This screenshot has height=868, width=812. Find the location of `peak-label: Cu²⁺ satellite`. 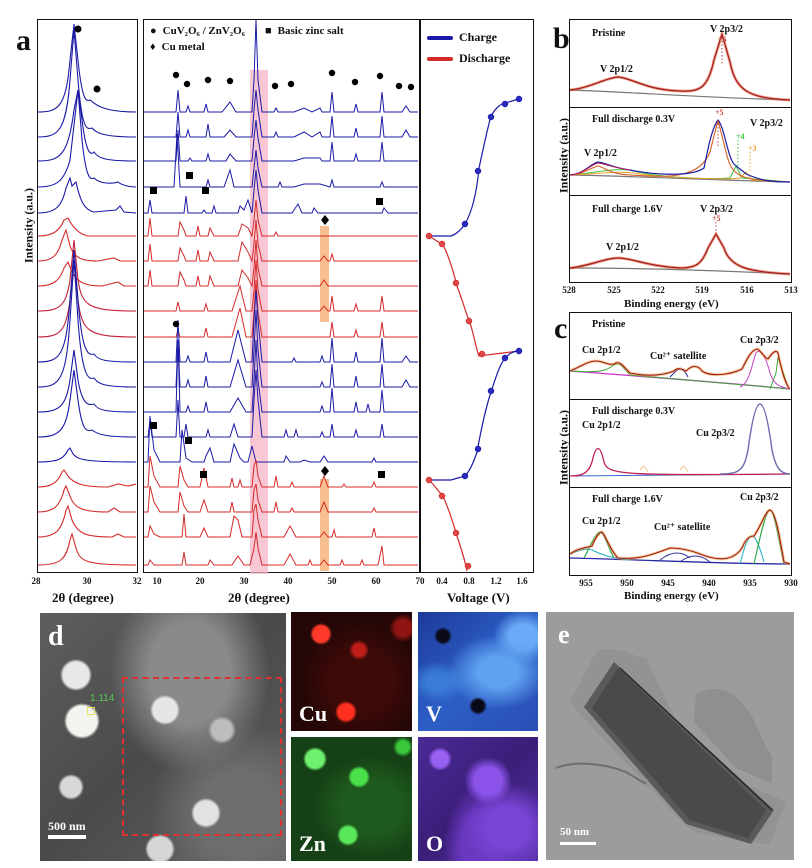

peak-label: Cu²⁺ satellite is located at coordinates (678, 356).